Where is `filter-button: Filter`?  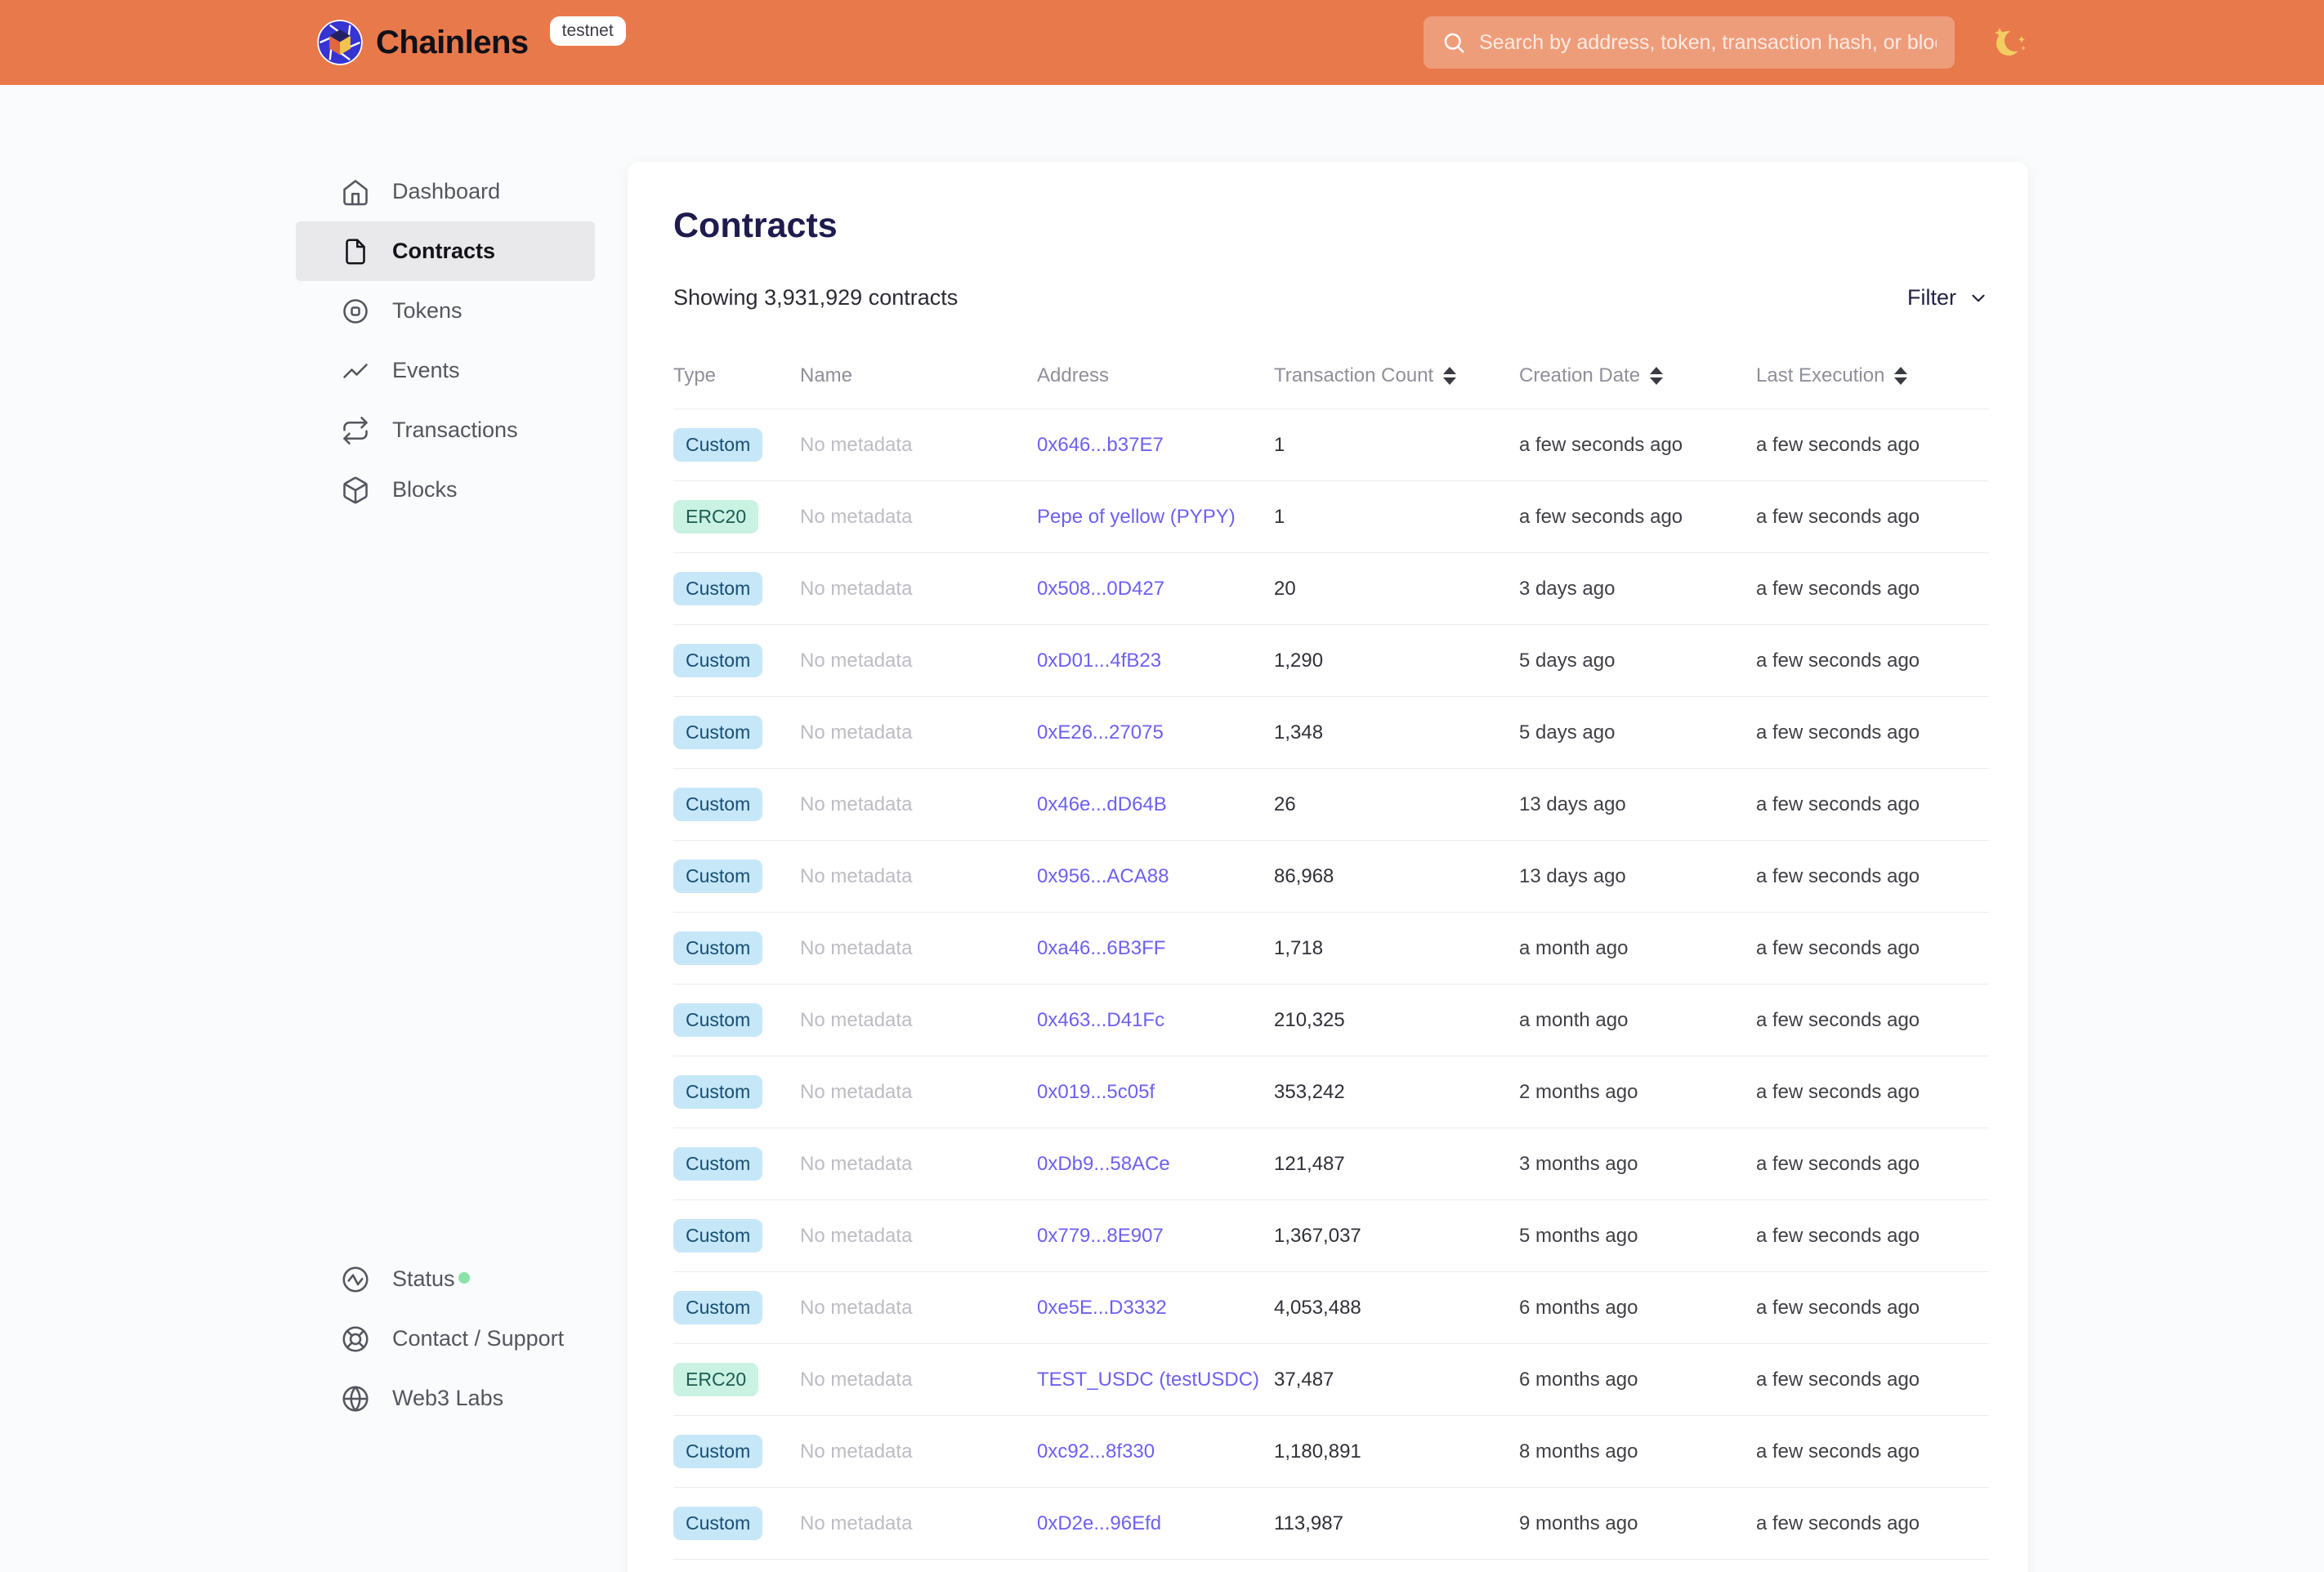
filter-button: Filter is located at coordinates (1948, 297).